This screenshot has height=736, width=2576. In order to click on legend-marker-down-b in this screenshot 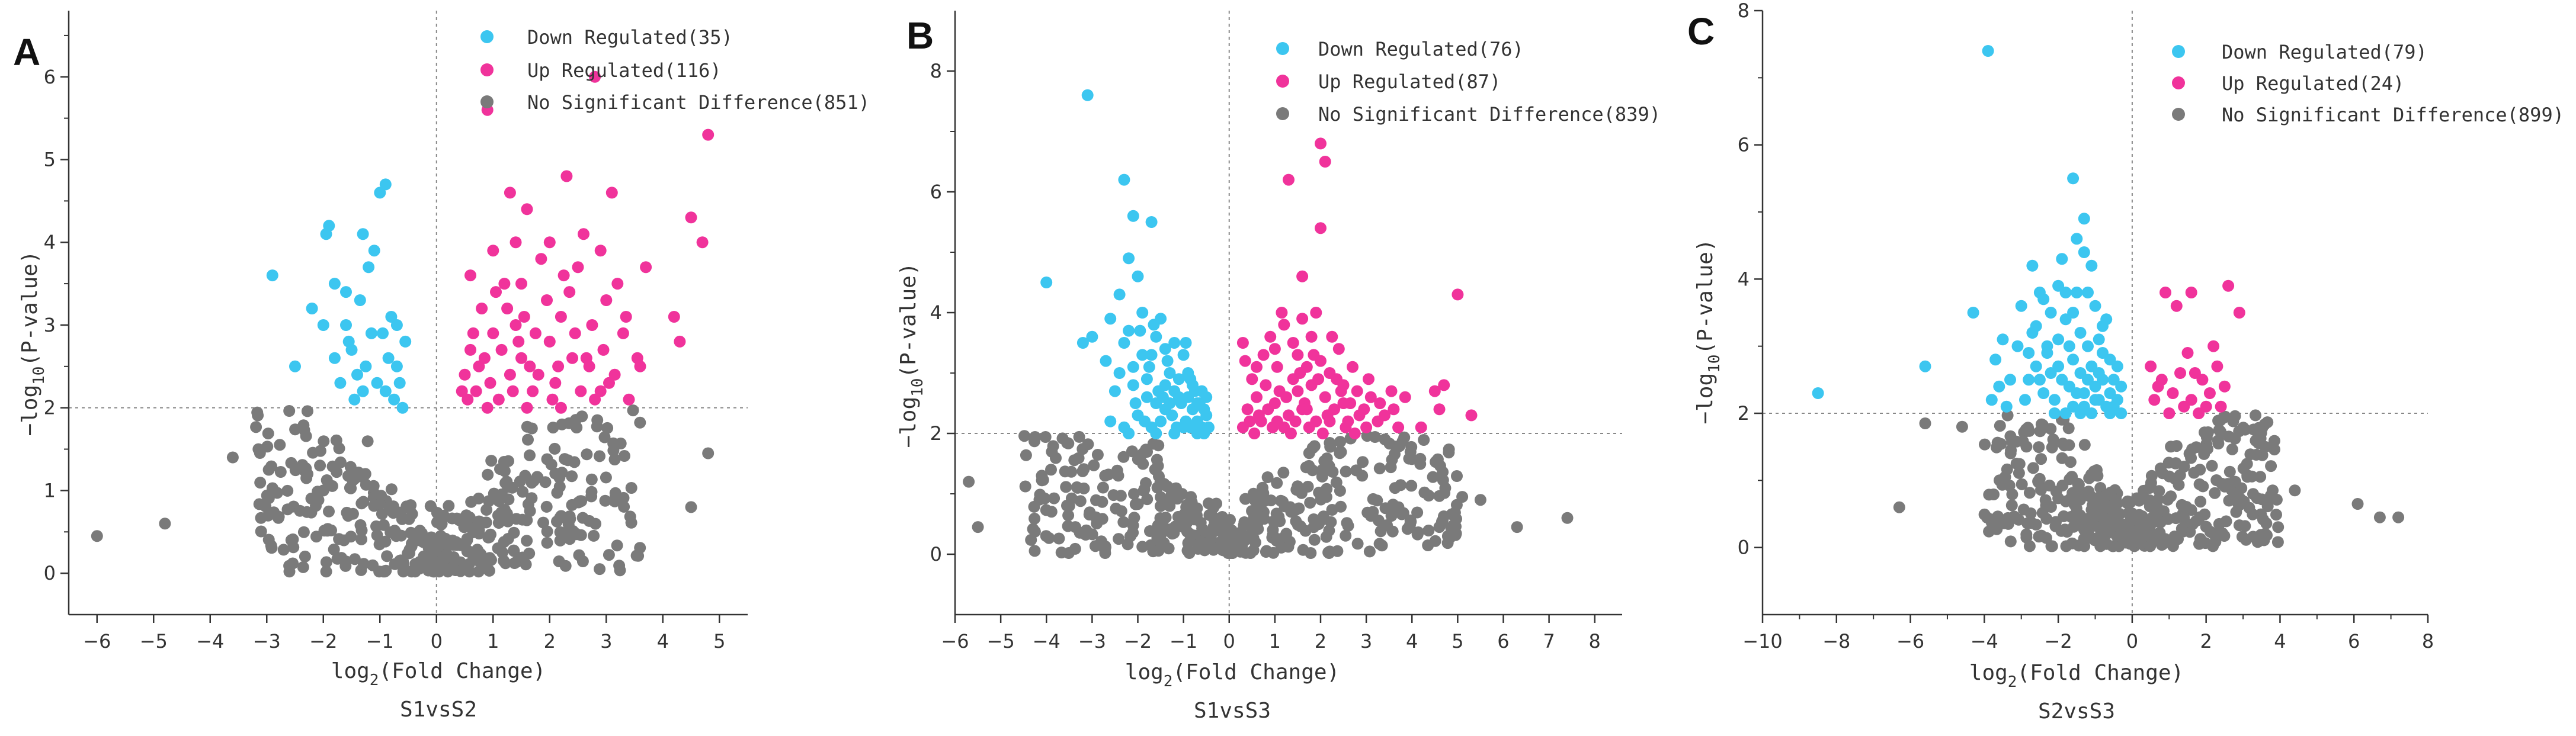, I will do `click(1283, 49)`.